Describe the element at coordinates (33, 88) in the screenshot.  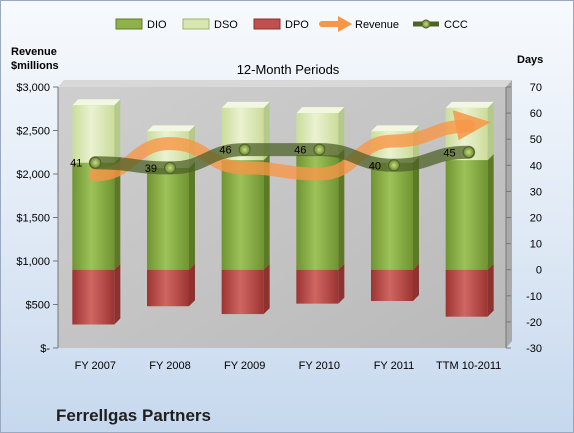
I see `left-tick-label: $3,000` at that location.